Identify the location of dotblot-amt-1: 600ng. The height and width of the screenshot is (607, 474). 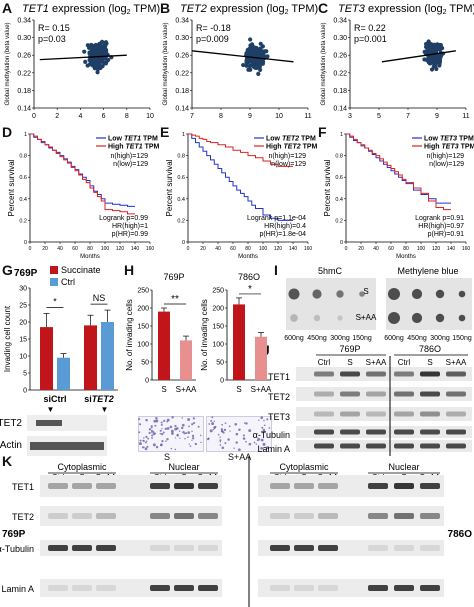
(294, 338).